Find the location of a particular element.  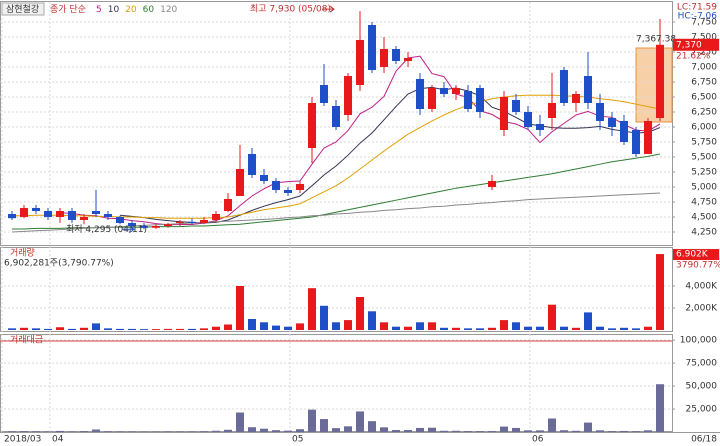

y-tick-label: 5,500 is located at coordinates (704, 157).